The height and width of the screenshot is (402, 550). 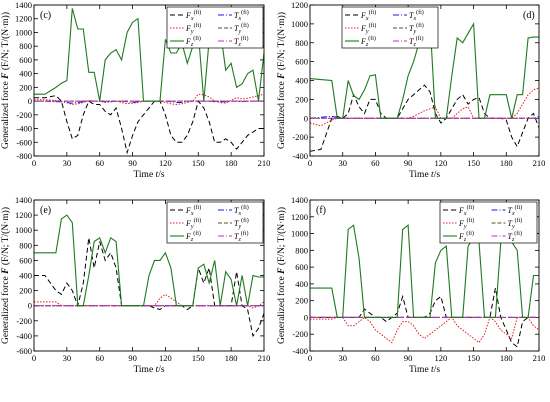 I want to click on panel-tag: (d), so click(x=529, y=15).